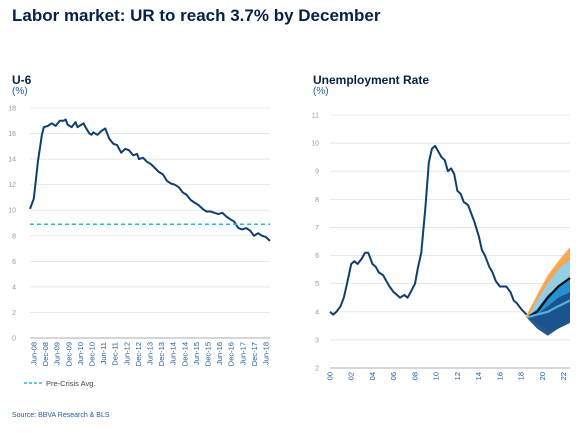  What do you see at coordinates (371, 80) in the screenshot?
I see `ur-chart-title: Unemployment Rate` at bounding box center [371, 80].